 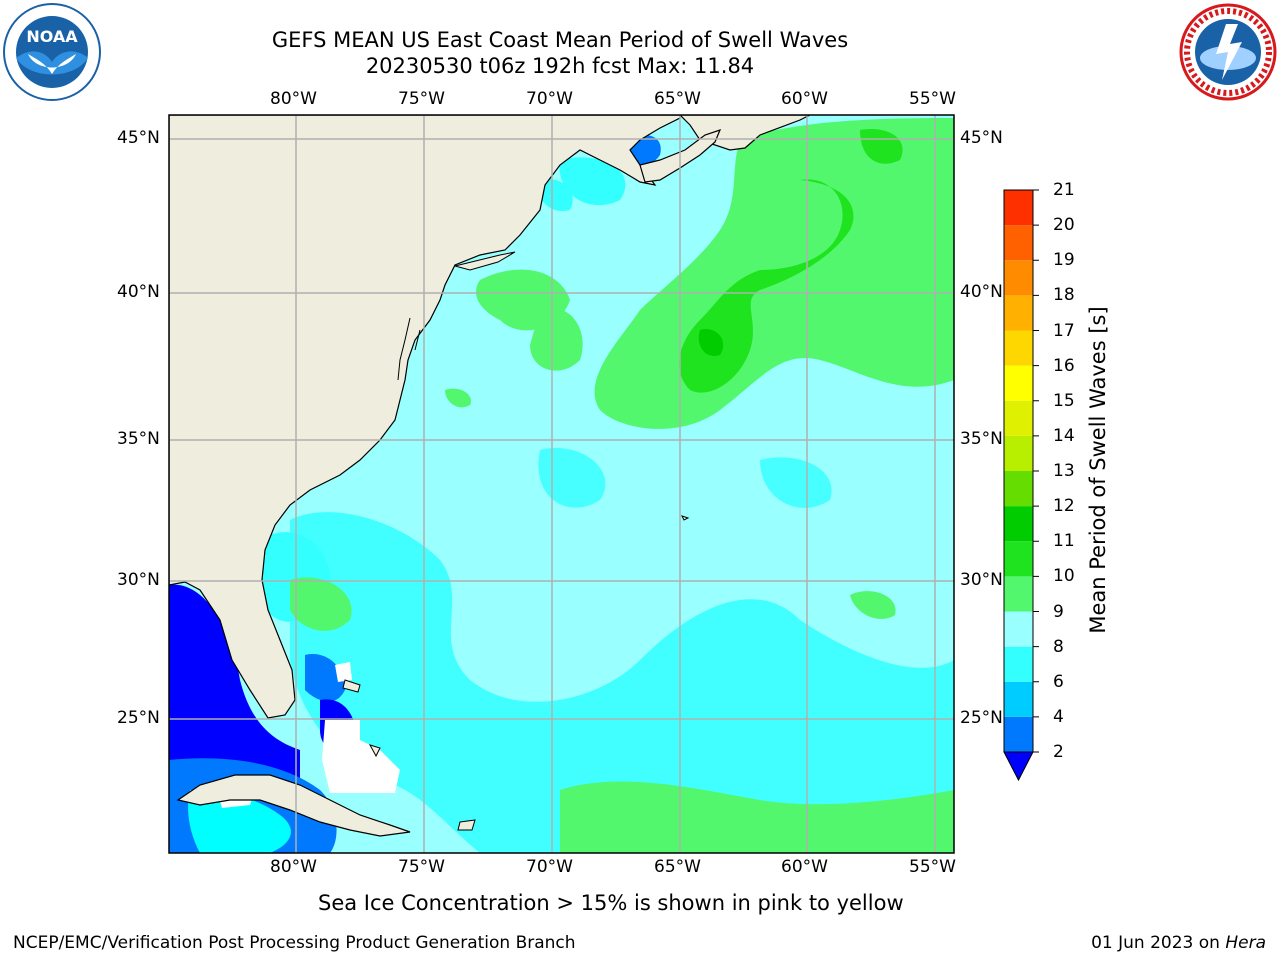 I want to click on lon-label-bottom-80w: 80°W, so click(x=293, y=867).